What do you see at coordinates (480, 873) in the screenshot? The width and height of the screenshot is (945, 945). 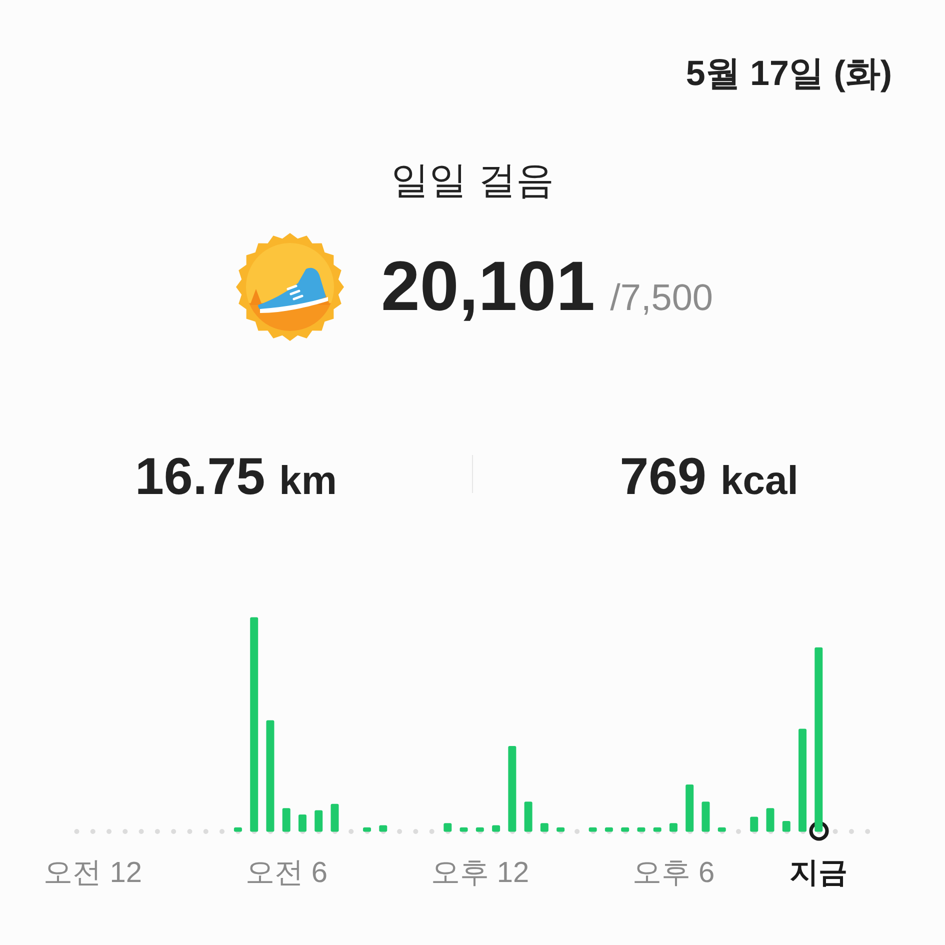 I see `x-tick-label: 오후 12` at bounding box center [480, 873].